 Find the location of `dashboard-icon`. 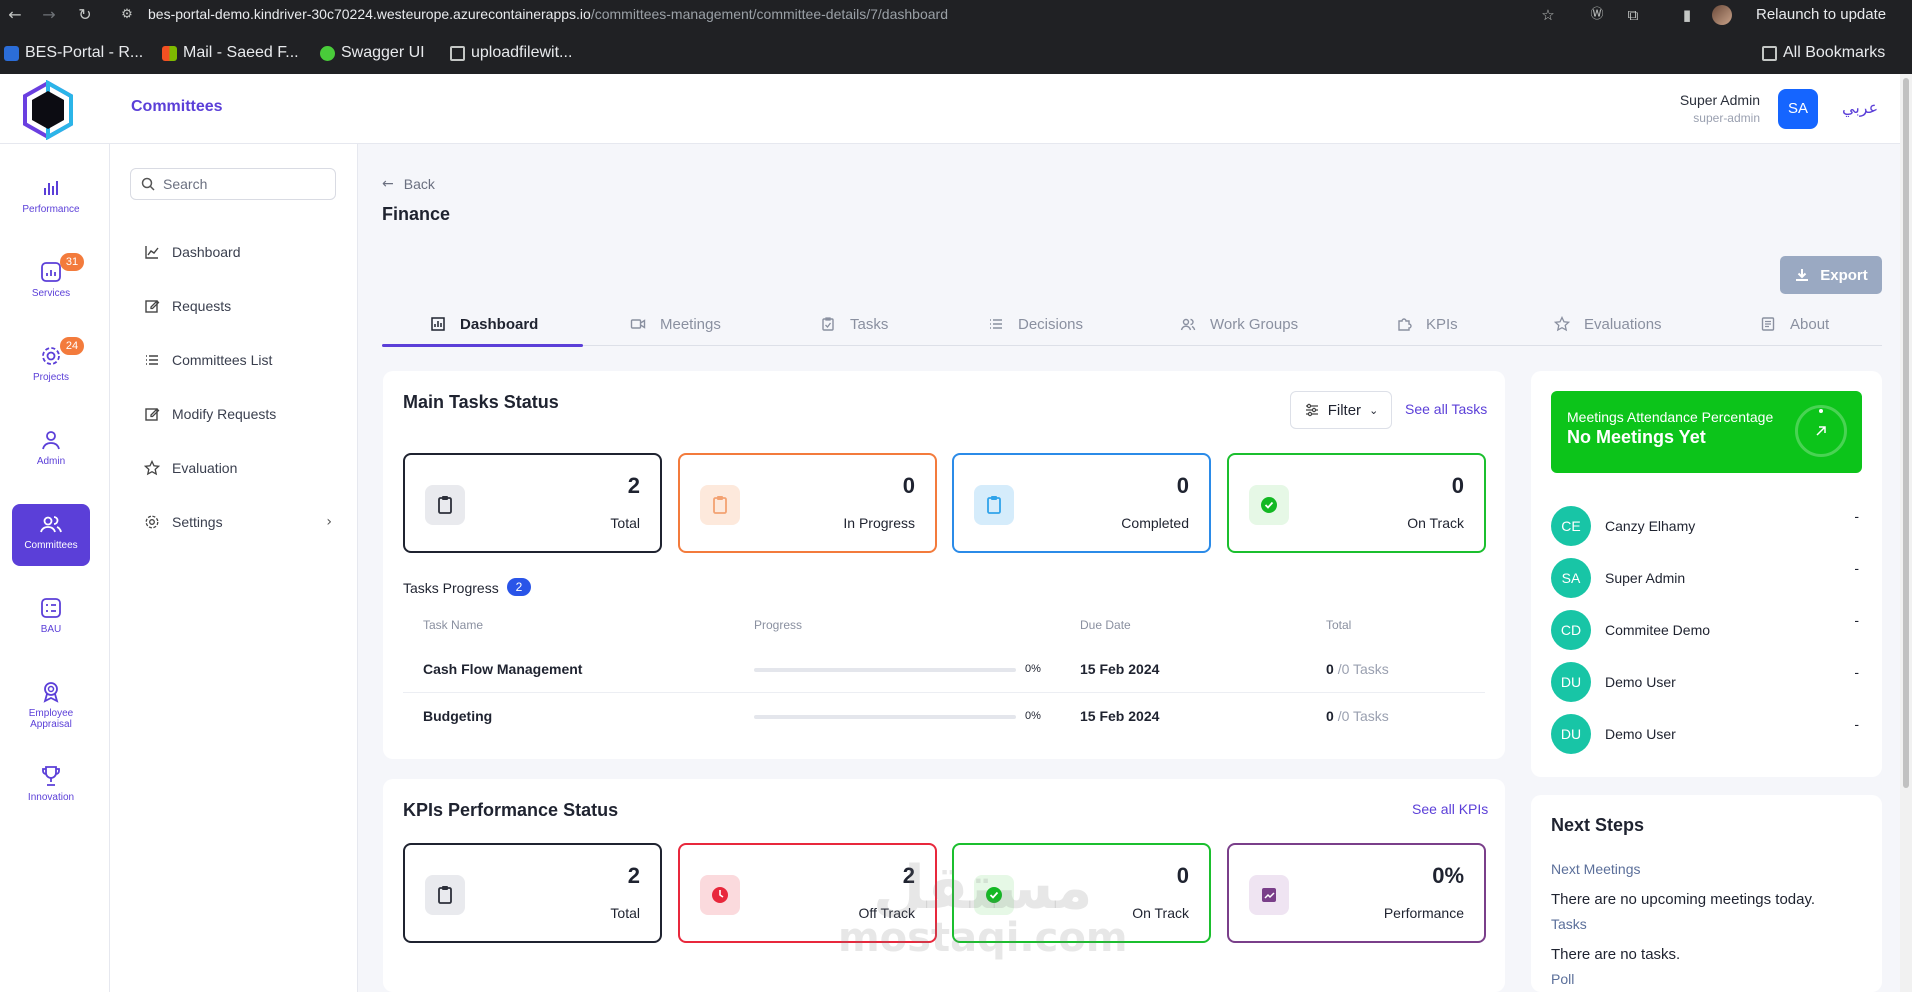

dashboard-icon is located at coordinates (438, 324).